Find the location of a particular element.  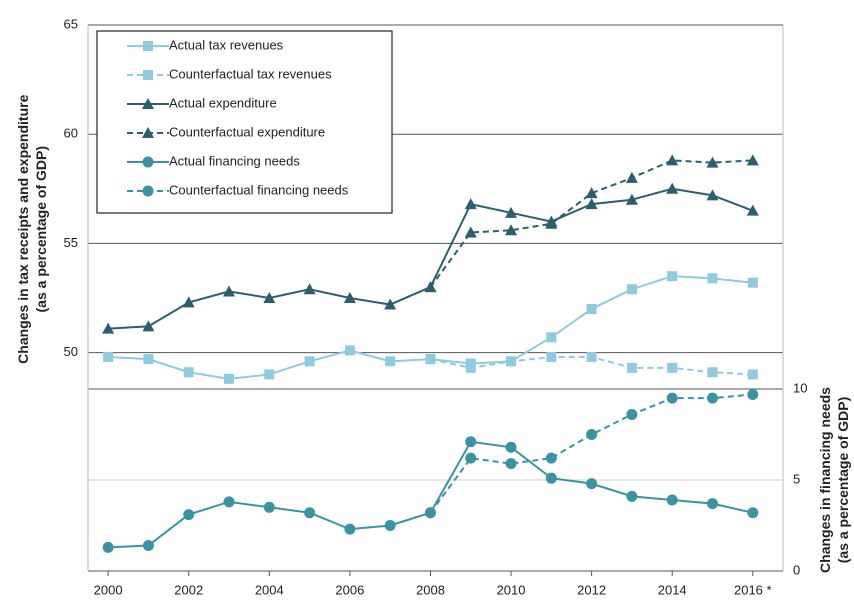

legend-label: Counterfactual expenditure is located at coordinates (247, 131).